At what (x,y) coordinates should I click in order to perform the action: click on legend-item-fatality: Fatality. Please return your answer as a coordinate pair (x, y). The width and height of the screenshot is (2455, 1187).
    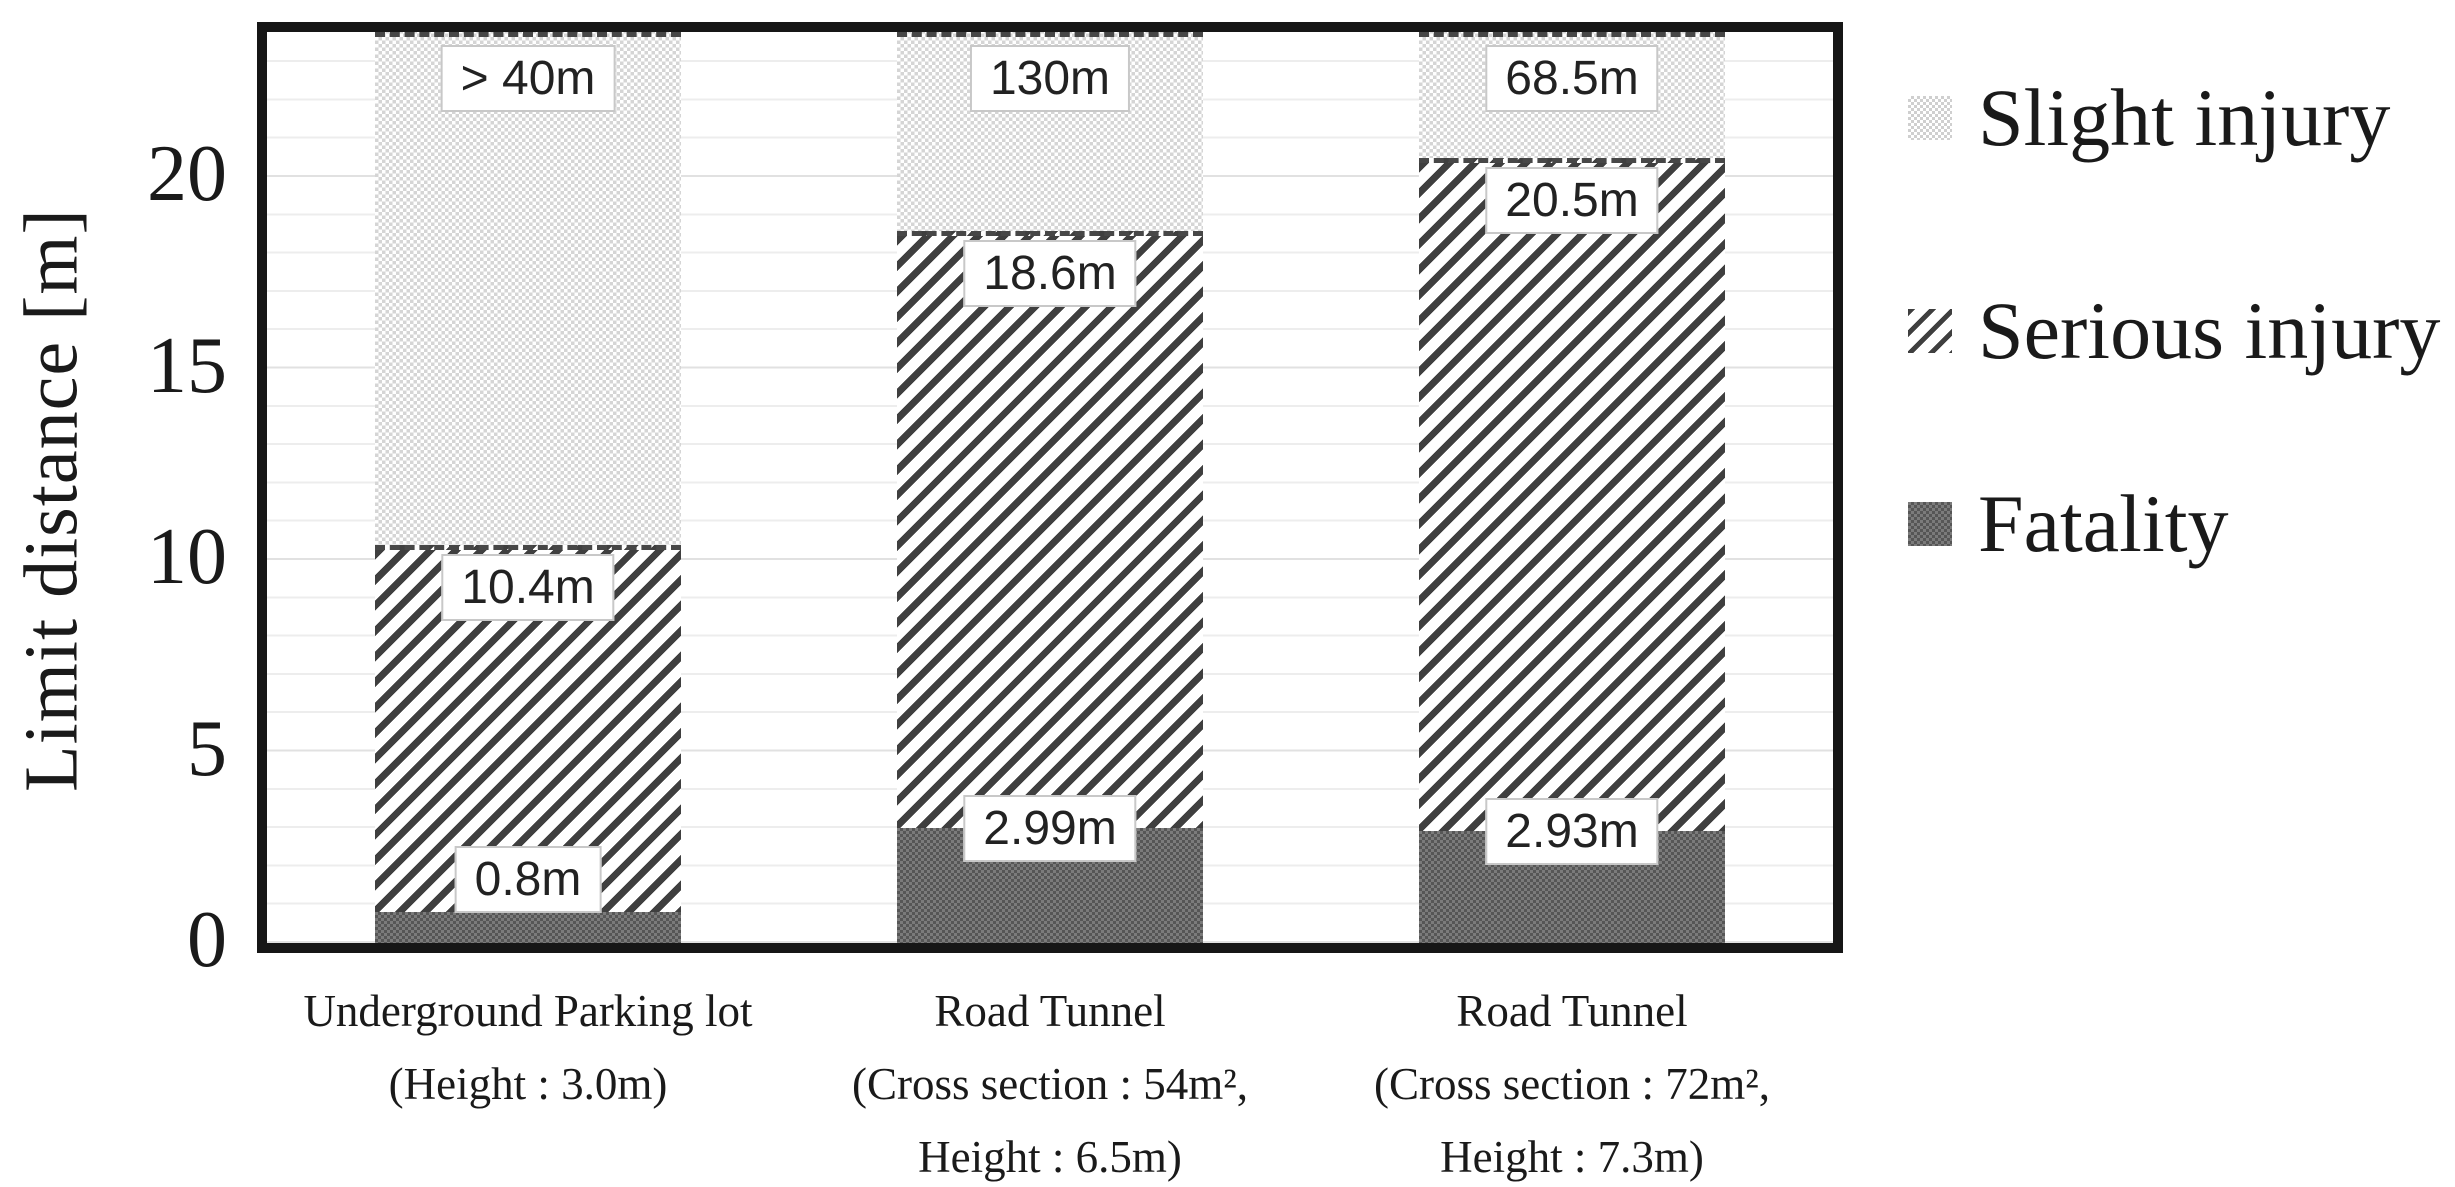
    Looking at the image, I should click on (2068, 524).